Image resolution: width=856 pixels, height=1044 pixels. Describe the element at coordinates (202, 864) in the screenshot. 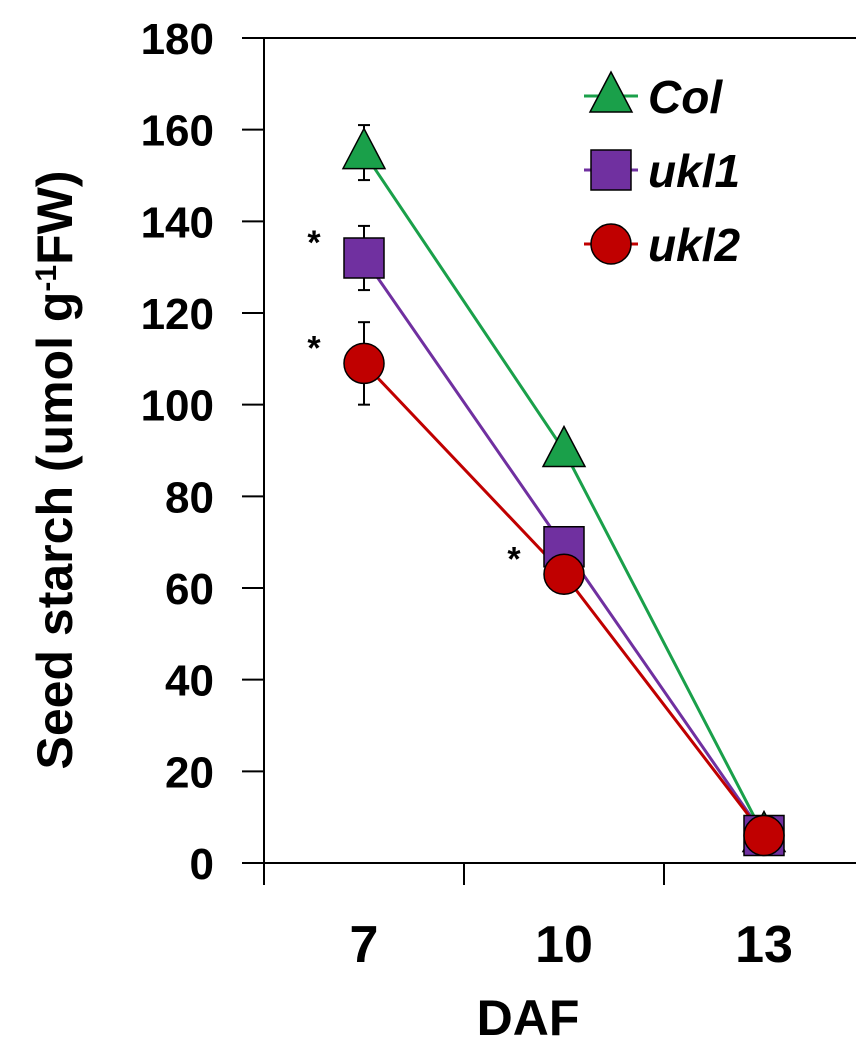

I see `y-tick-label: 0` at that location.